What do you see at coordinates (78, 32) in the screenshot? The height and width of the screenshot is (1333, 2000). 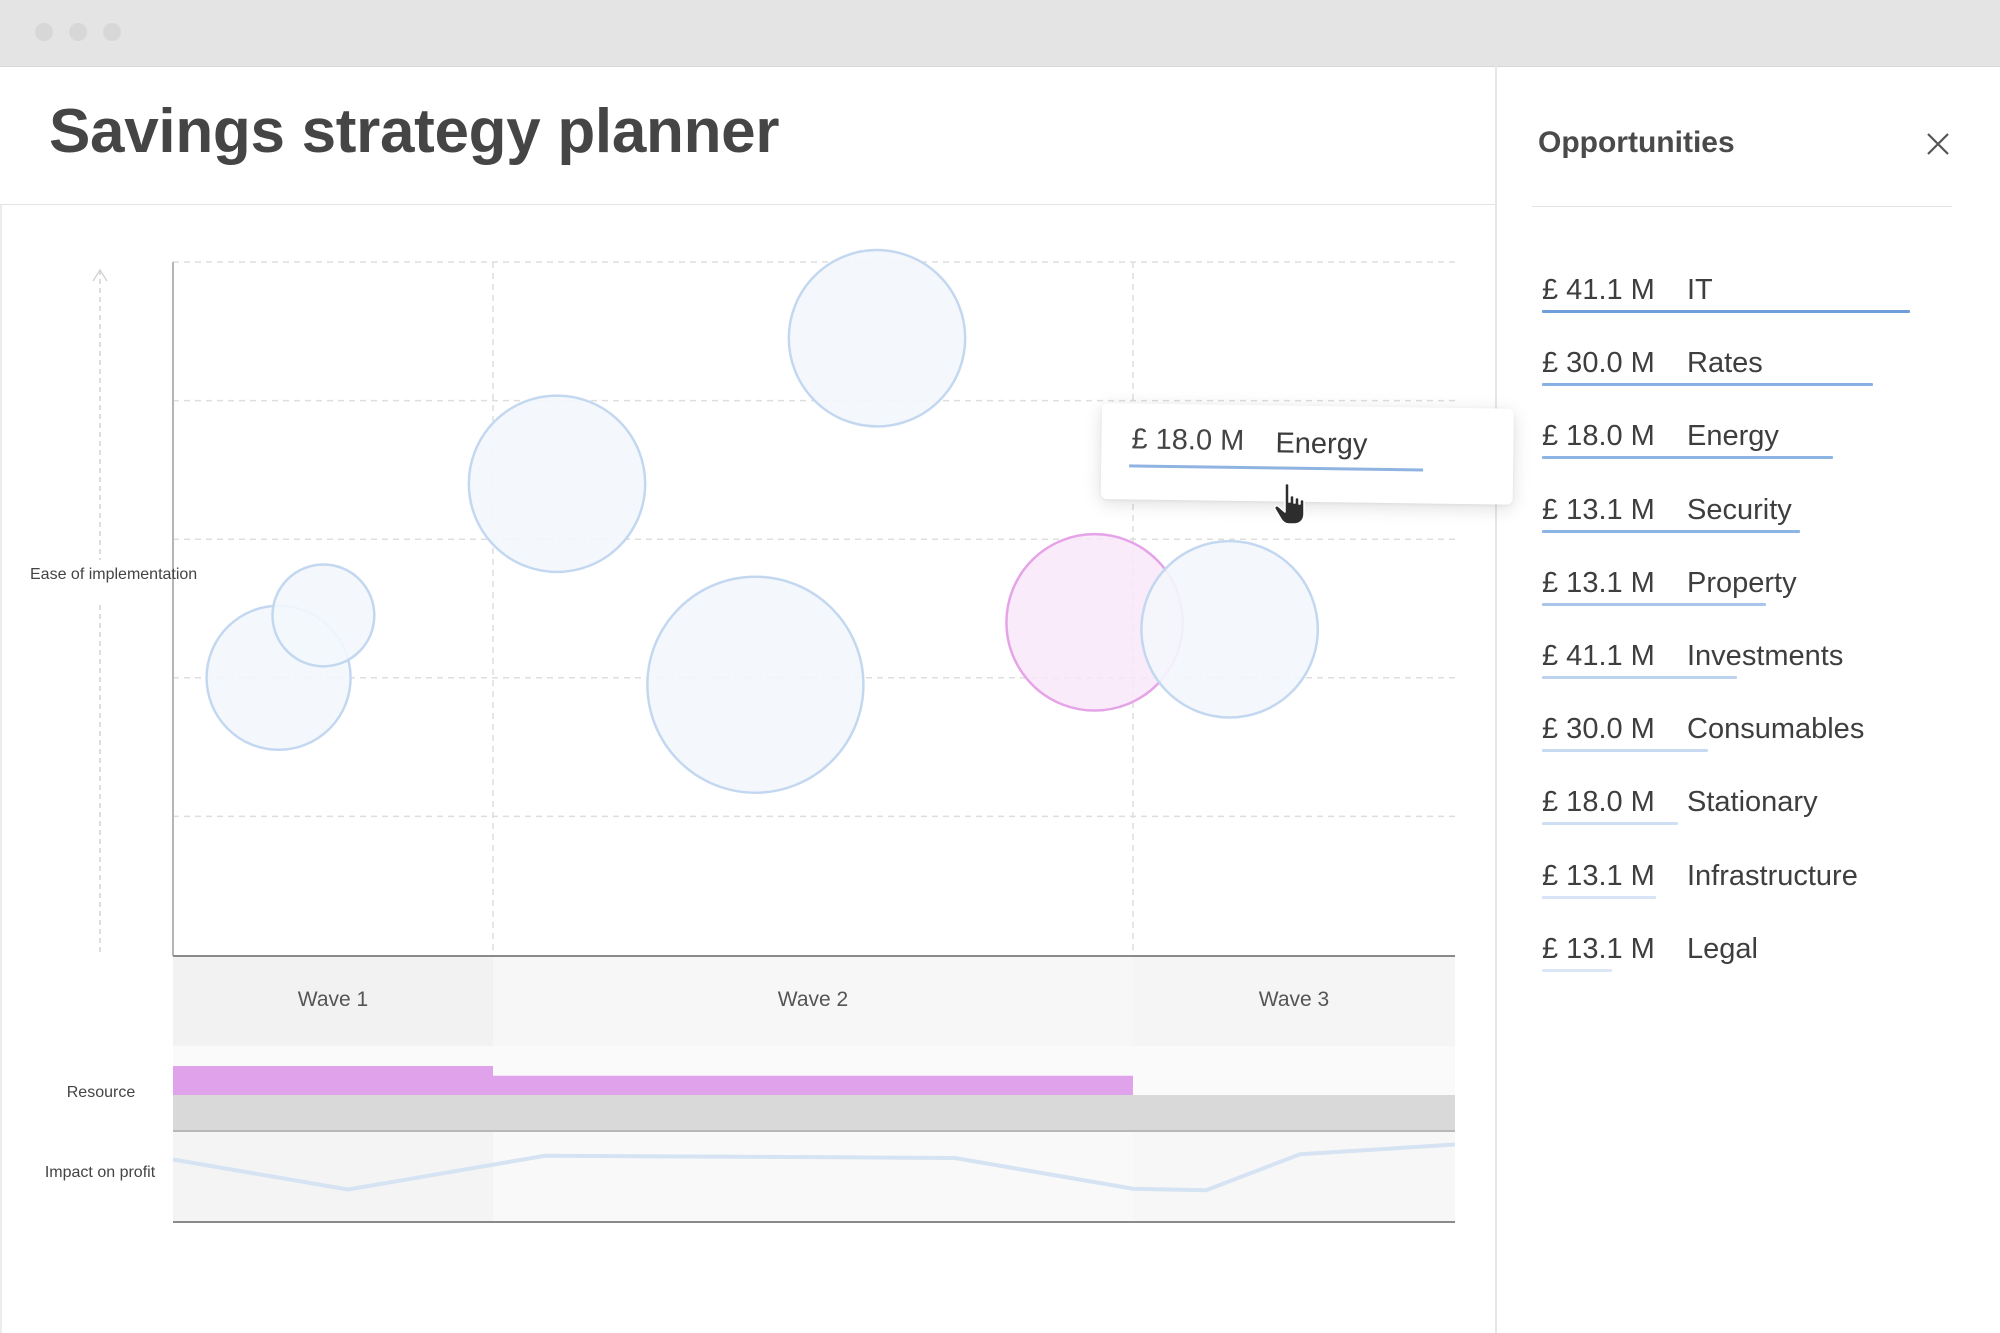 I see `window-minimize-dot` at bounding box center [78, 32].